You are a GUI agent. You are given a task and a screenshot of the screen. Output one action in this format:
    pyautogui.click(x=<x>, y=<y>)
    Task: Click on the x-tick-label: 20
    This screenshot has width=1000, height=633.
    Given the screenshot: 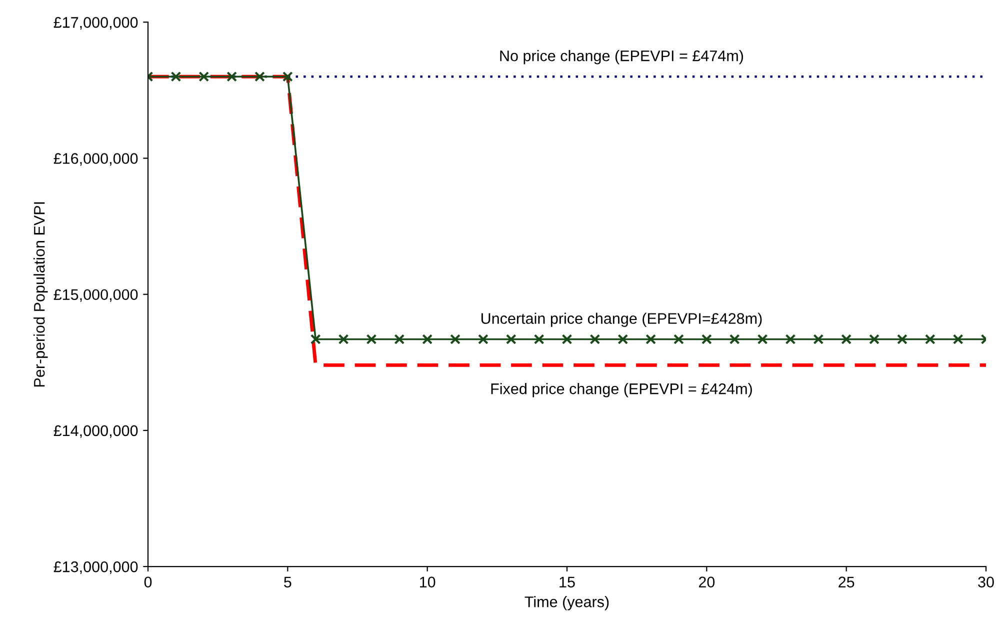 What is the action you would take?
    pyautogui.click(x=706, y=582)
    